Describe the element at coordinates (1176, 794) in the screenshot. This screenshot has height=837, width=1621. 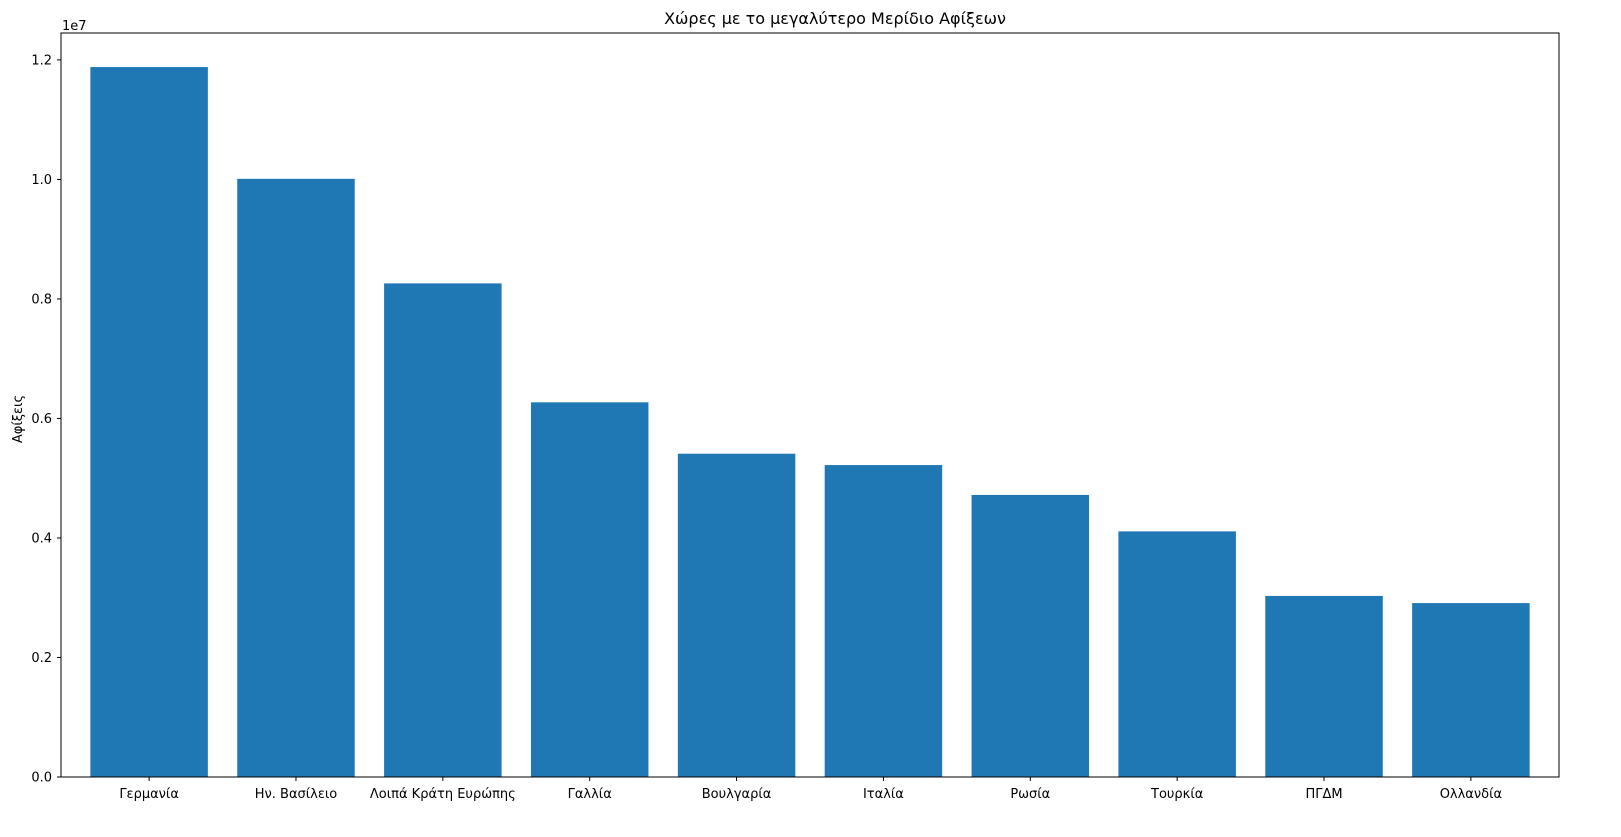
I see `x-tick-label: Τουρκία` at that location.